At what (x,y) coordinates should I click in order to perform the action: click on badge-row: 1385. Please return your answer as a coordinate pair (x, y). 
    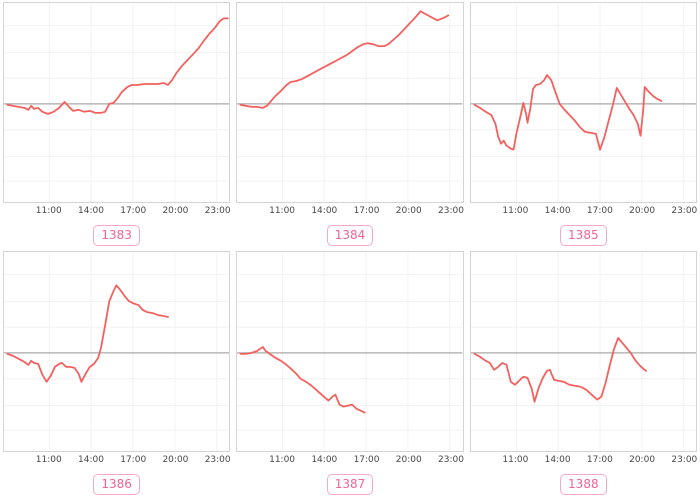
    Looking at the image, I should click on (583, 235).